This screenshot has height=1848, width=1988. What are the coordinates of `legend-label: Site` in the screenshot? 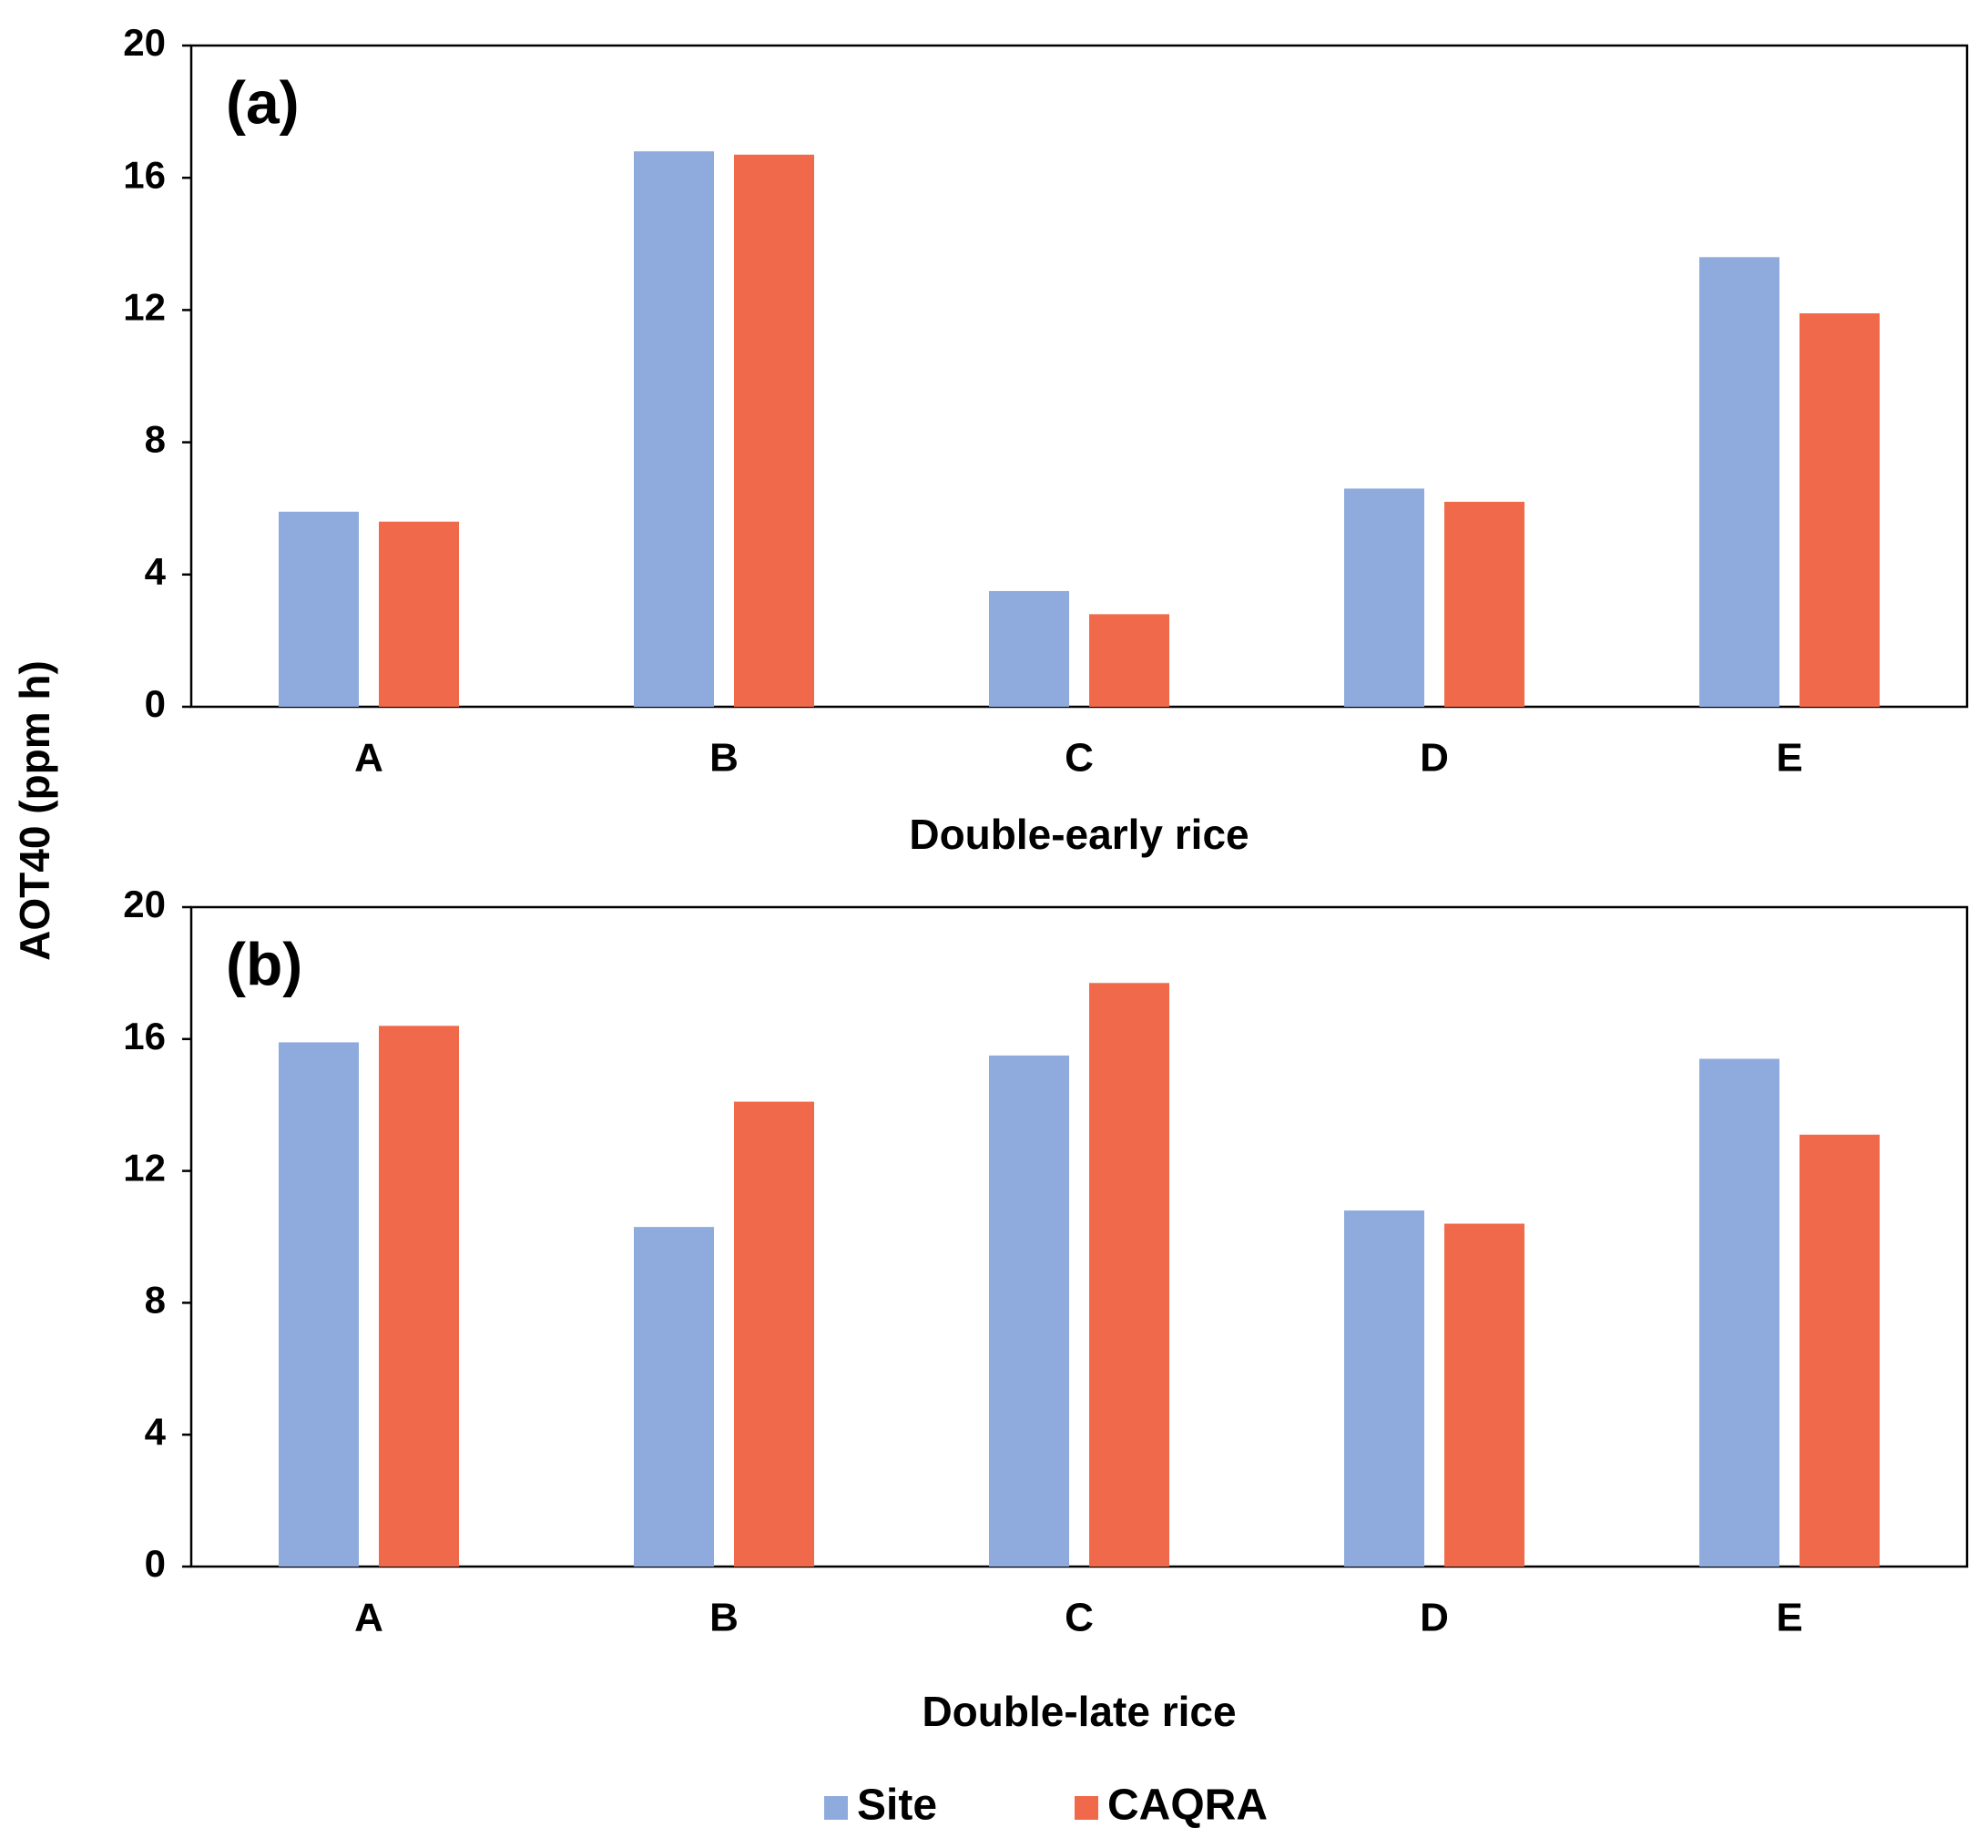 It's located at (897, 1806).